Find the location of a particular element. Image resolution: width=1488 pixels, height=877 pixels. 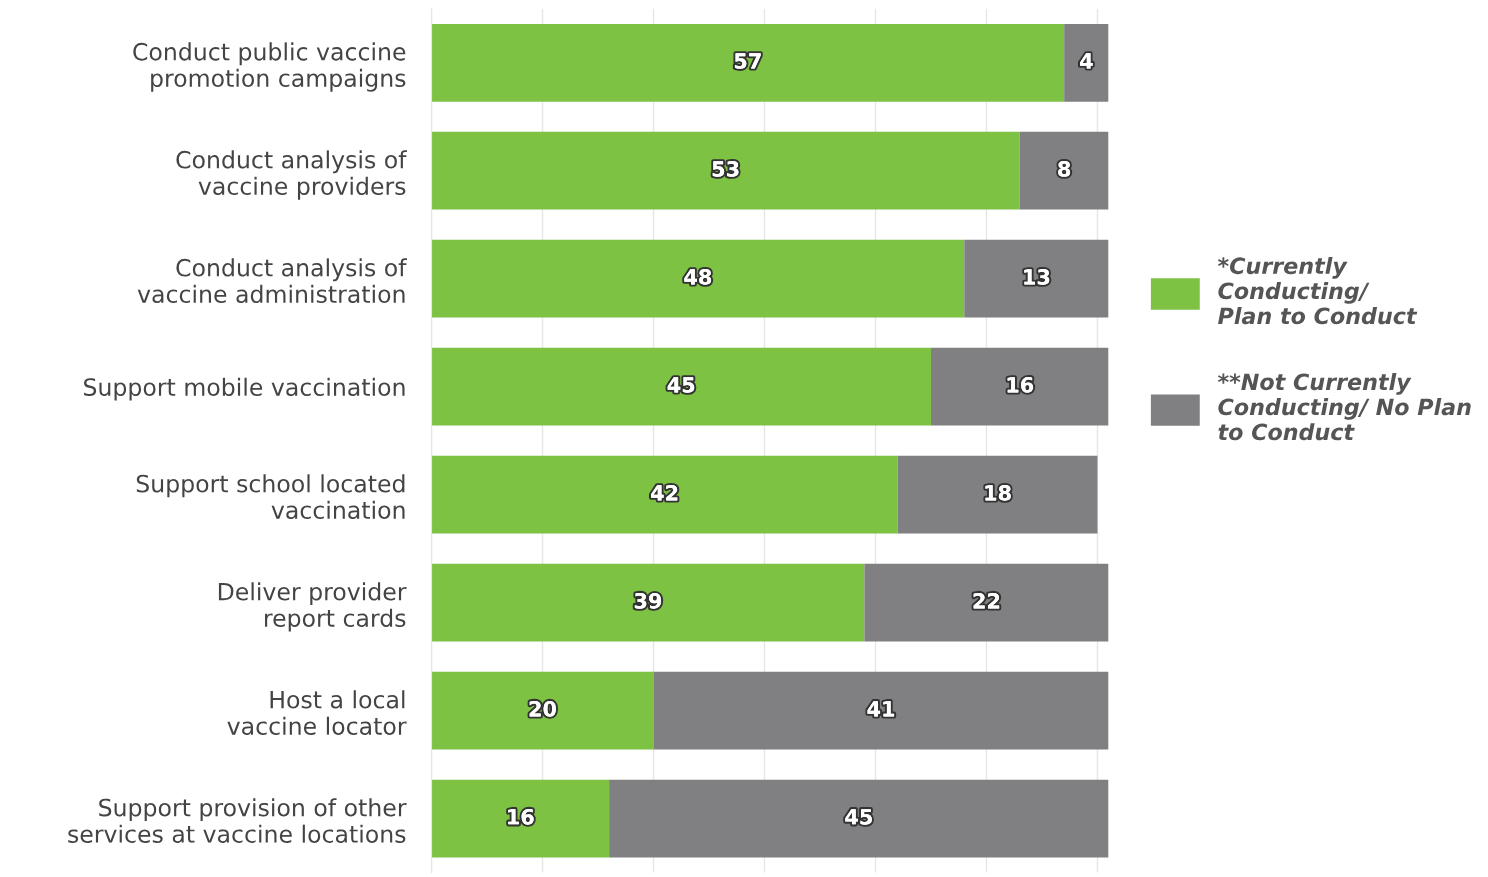

legend-label: **Not Currently Conducting/ No Plan to Conduct is located at coordinates (1344, 407).